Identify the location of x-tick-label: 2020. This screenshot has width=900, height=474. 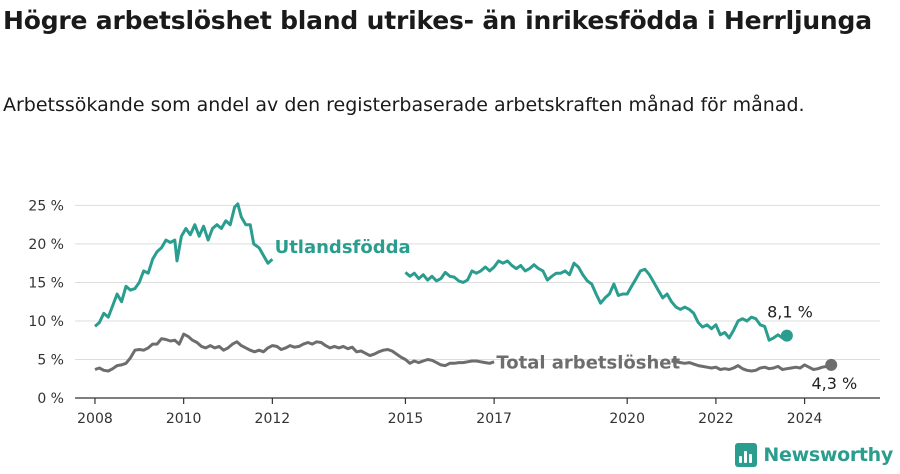
(627, 419).